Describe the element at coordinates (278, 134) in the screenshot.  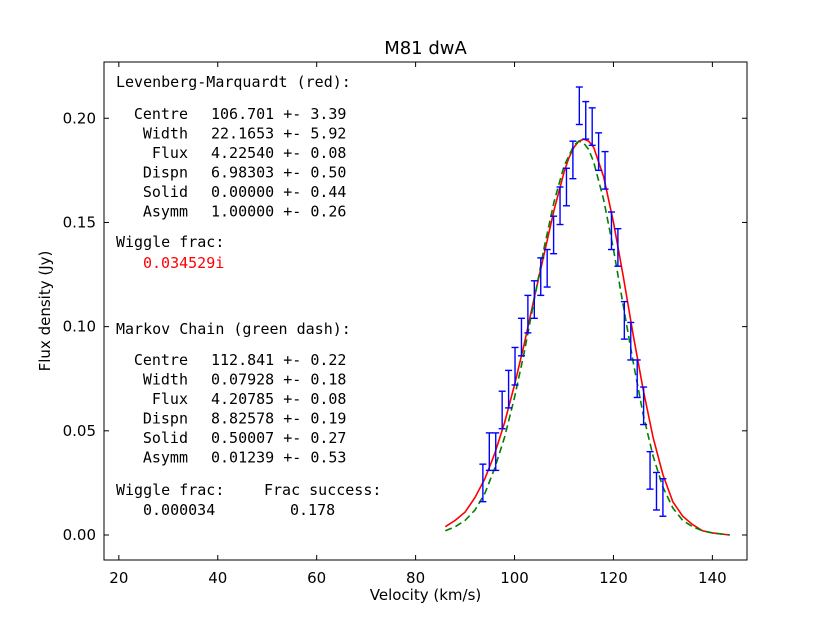
I see `lm-param-value: 22.1653 +- 5.92` at that location.